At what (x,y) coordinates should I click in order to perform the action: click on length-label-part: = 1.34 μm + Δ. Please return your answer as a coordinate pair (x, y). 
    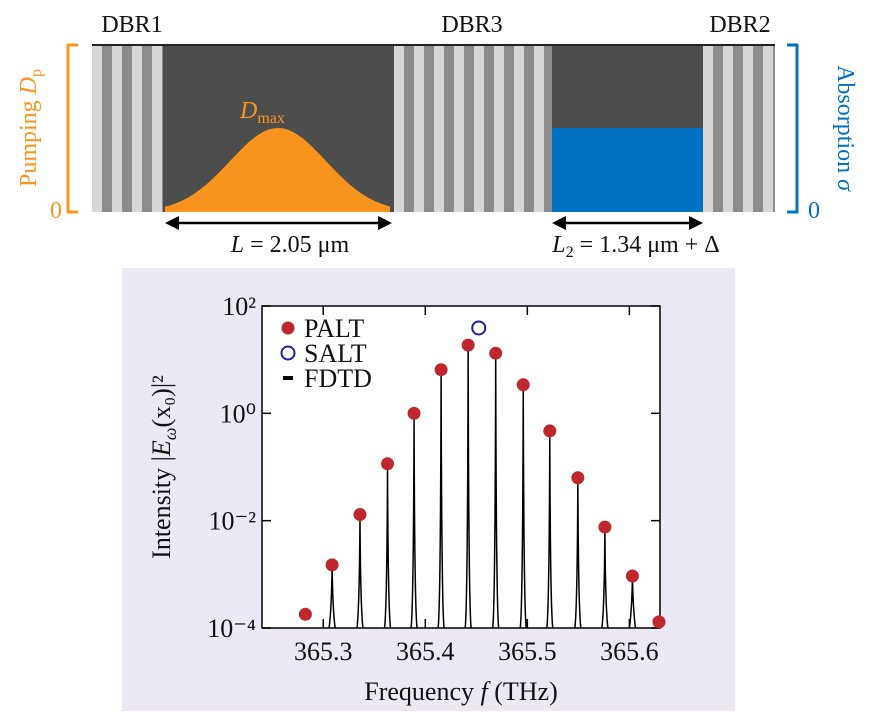
    Looking at the image, I should click on (647, 245).